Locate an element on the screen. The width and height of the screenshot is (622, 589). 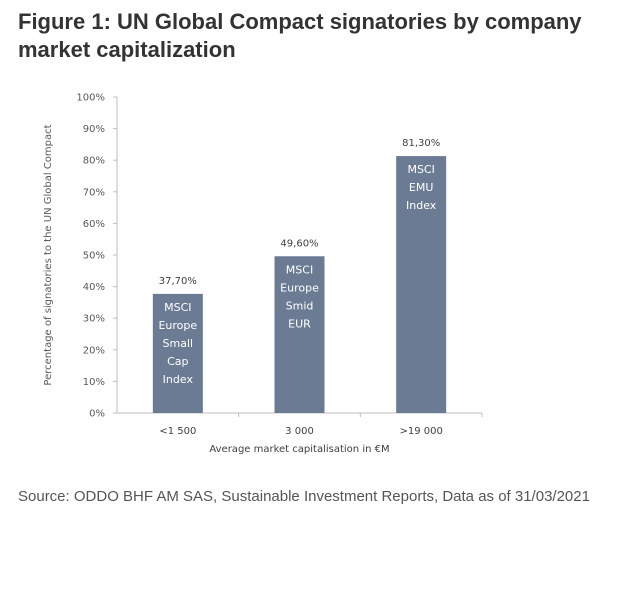
x-tick-label: <1 500 is located at coordinates (177, 431).